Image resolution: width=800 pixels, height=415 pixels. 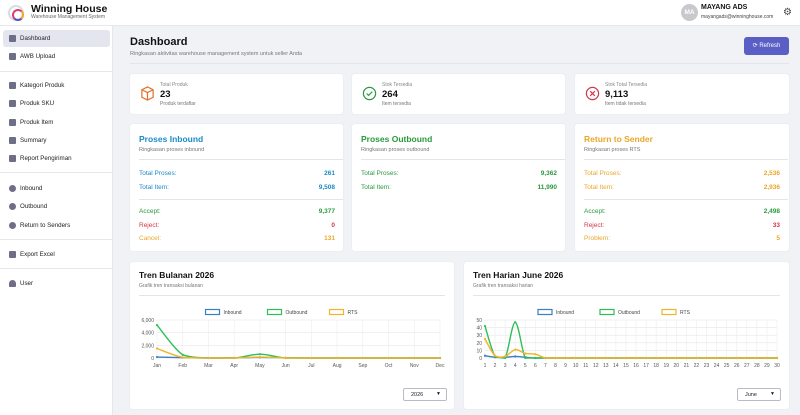 What do you see at coordinates (707, 366) in the screenshot?
I see `x-tick-label: 23` at bounding box center [707, 366].